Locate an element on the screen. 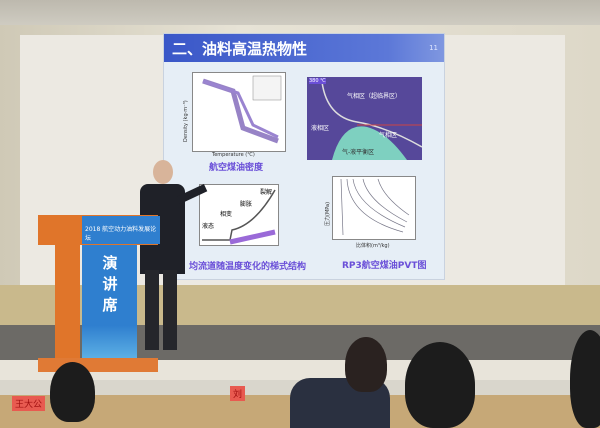 The width and height of the screenshot is (600, 428). pvt-plot is located at coordinates (374, 208).